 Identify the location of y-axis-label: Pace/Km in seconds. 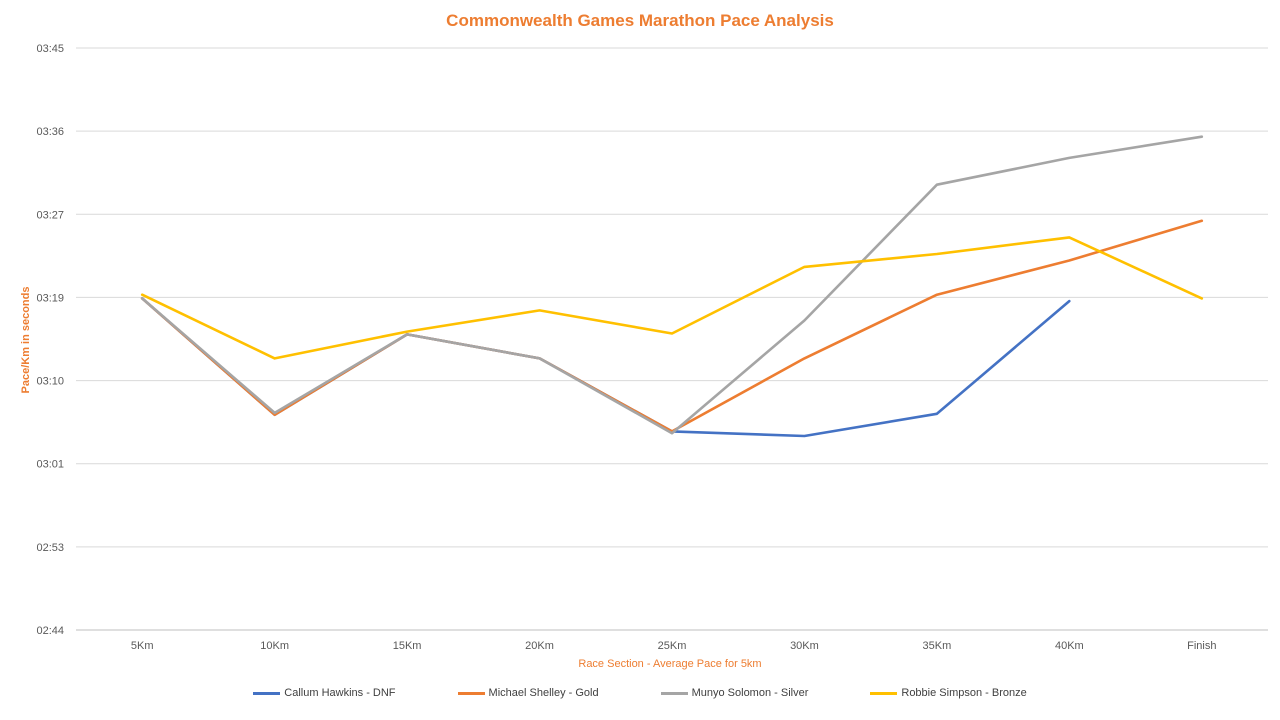
(26, 340).